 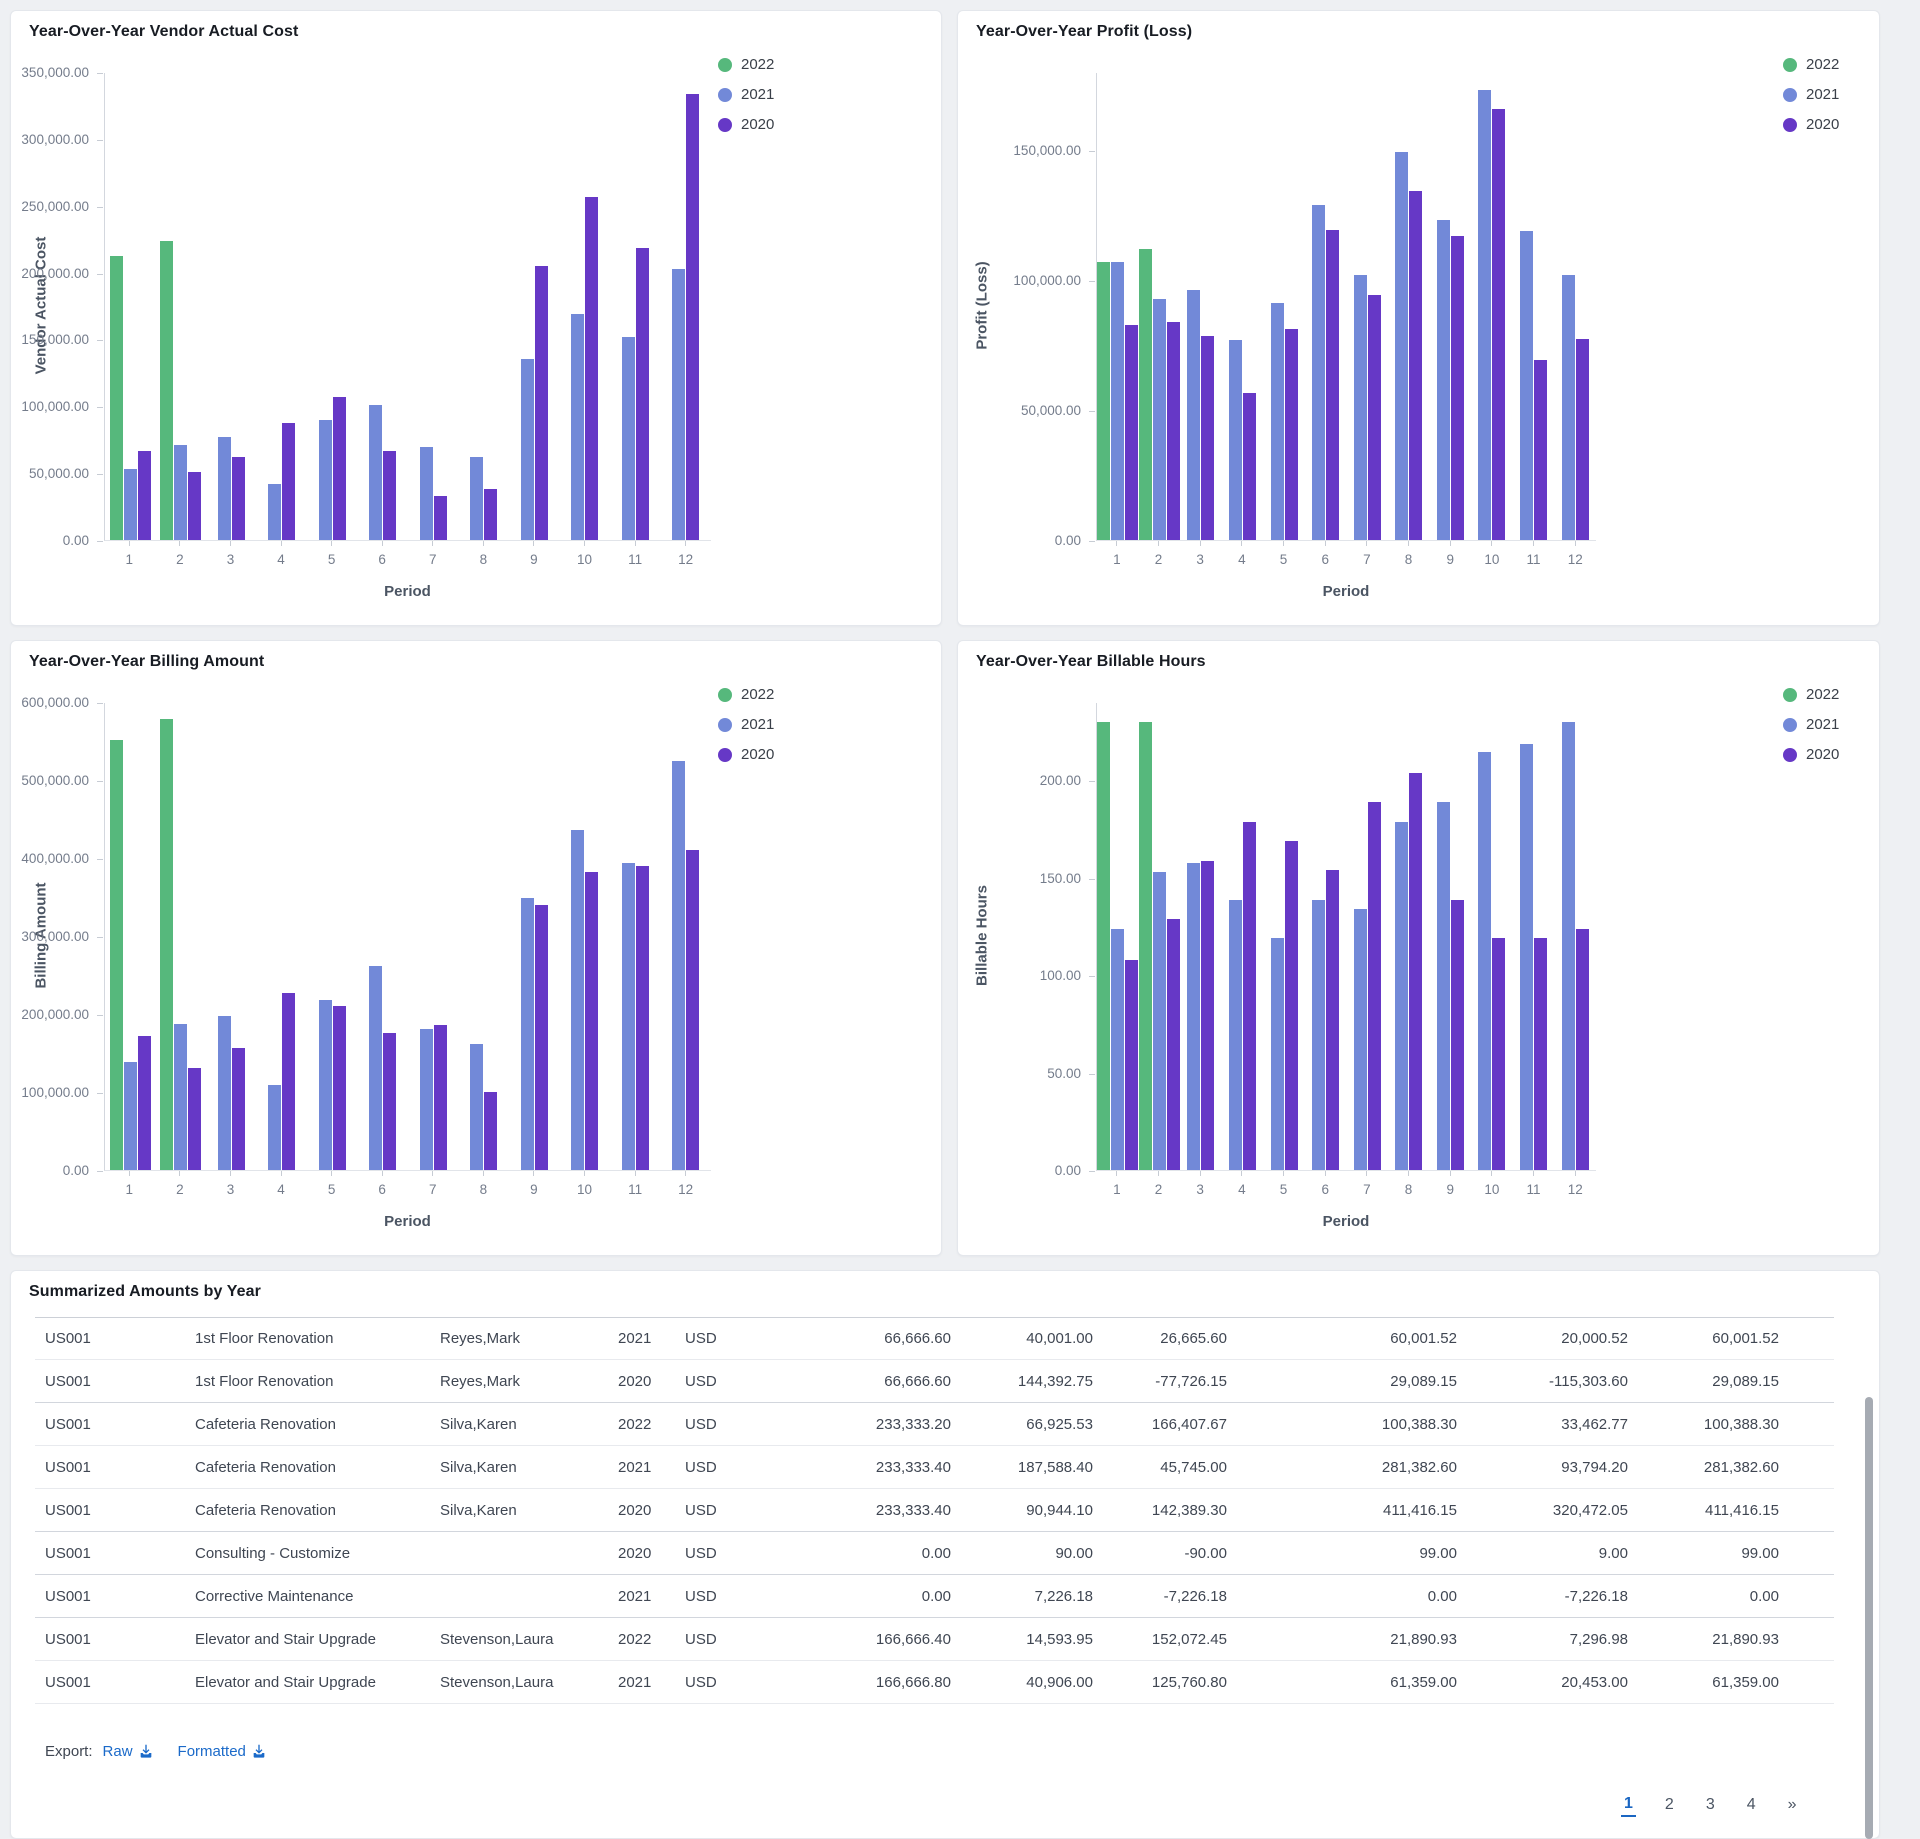 I want to click on page-button-2: 2, so click(x=1669, y=1804).